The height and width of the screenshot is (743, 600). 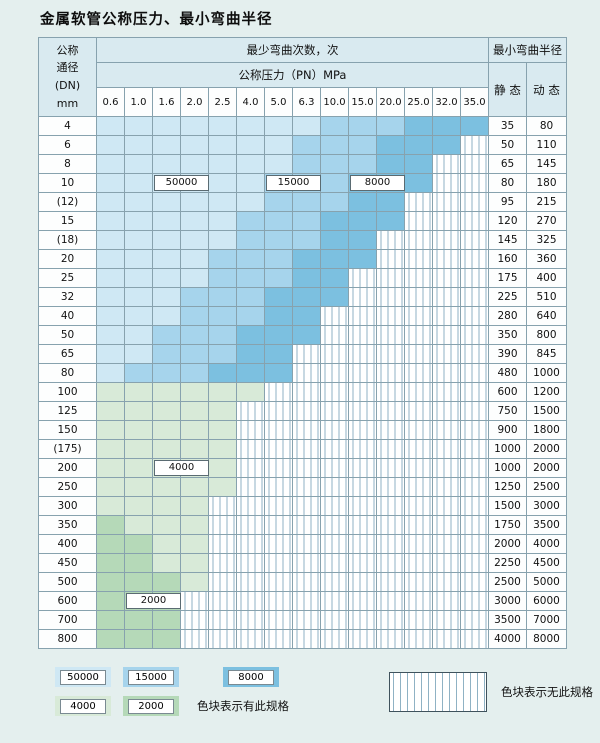 I want to click on static-radius-cell: 50, so click(x=507, y=145).